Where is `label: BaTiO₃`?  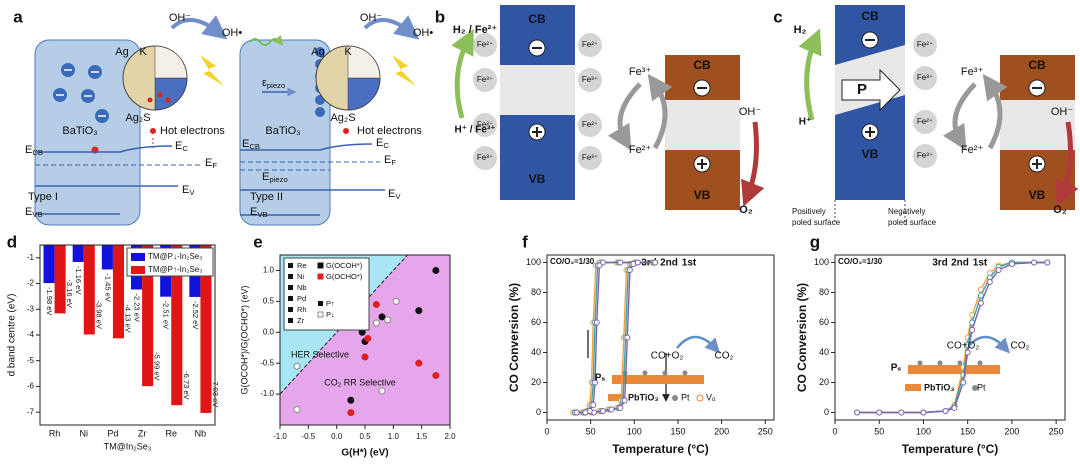
label: BaTiO₃ is located at coordinates (79, 131).